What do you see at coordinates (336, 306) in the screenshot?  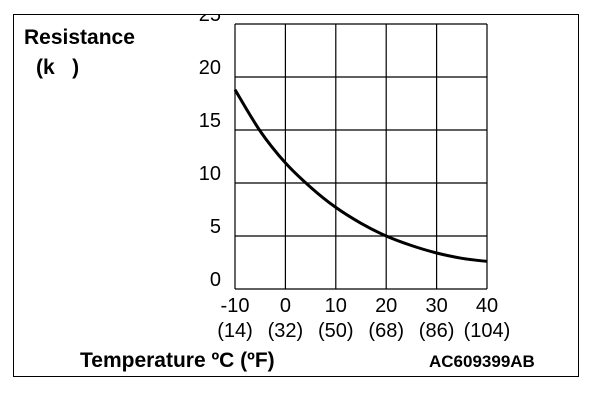 I see `x-tick-label-celsius: 10` at bounding box center [336, 306].